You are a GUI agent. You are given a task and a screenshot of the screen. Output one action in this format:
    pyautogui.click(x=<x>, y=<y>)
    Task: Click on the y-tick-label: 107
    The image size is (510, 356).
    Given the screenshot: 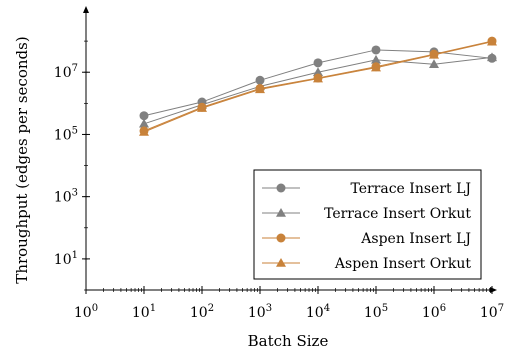 What is the action you would take?
    pyautogui.click(x=66, y=72)
    